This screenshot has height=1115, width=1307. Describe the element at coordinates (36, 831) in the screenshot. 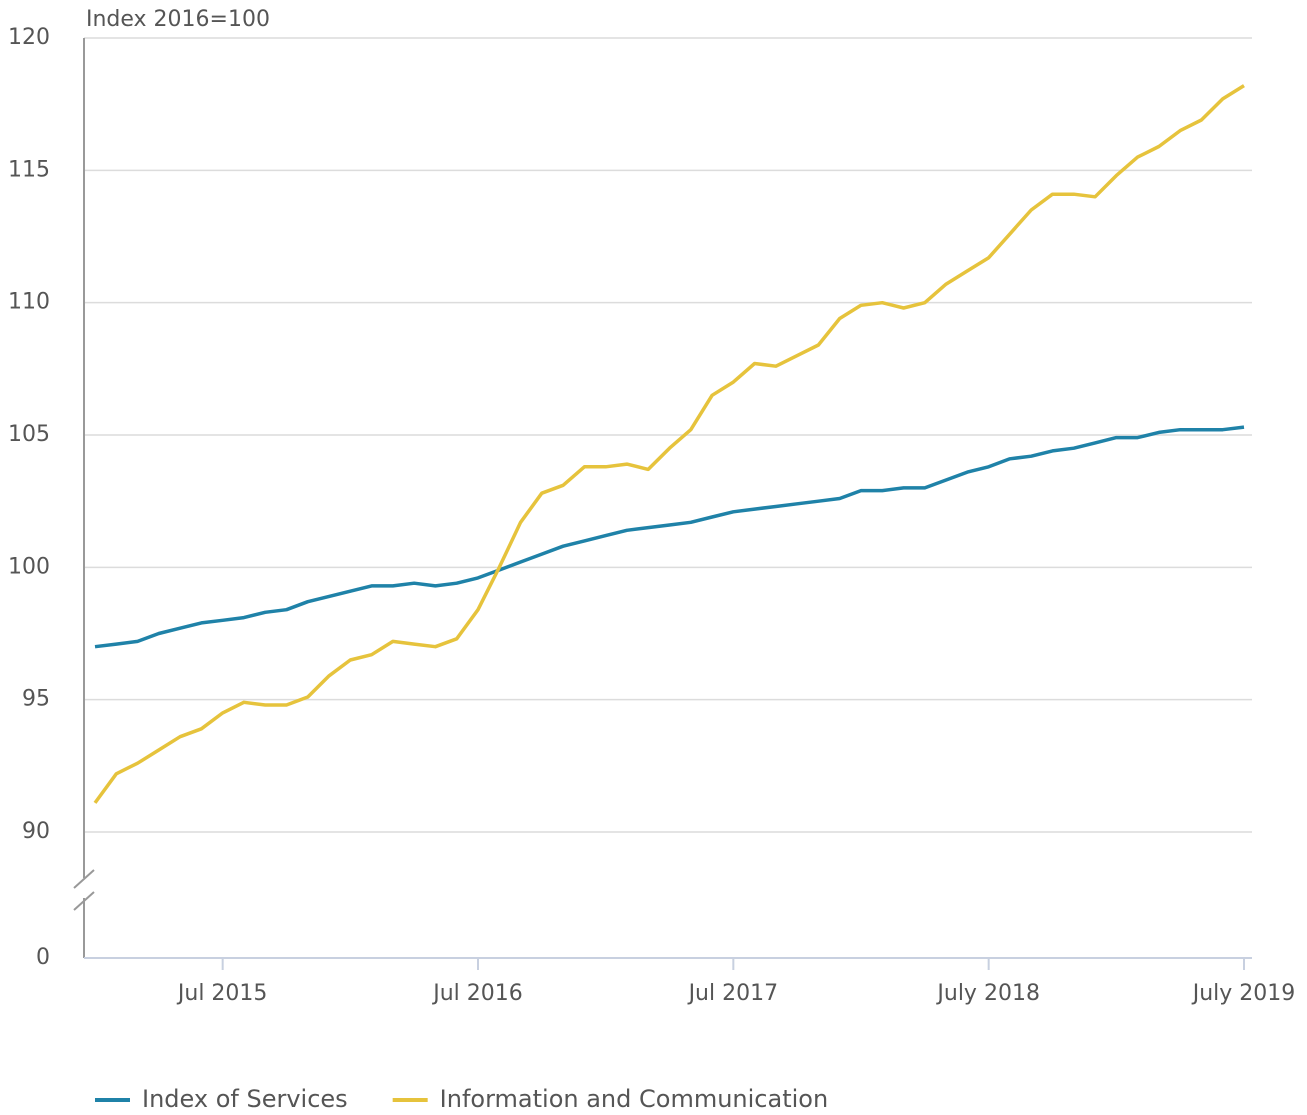

I see `y-tick-label: 90` at that location.